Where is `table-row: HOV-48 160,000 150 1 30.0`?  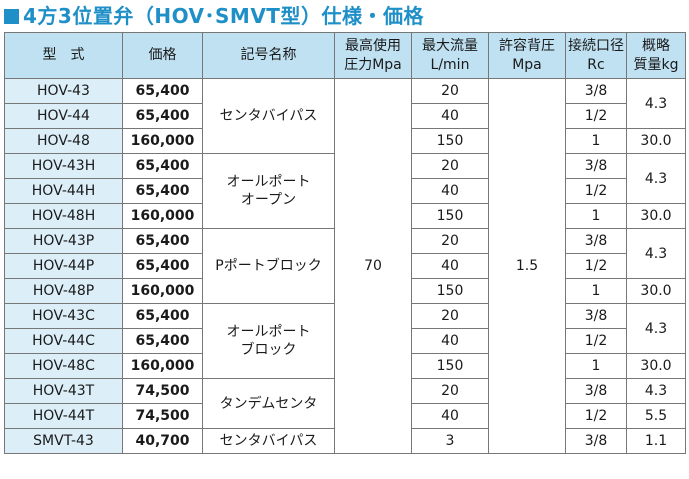 table-row: HOV-48 160,000 150 1 30.0 is located at coordinates (345, 141).